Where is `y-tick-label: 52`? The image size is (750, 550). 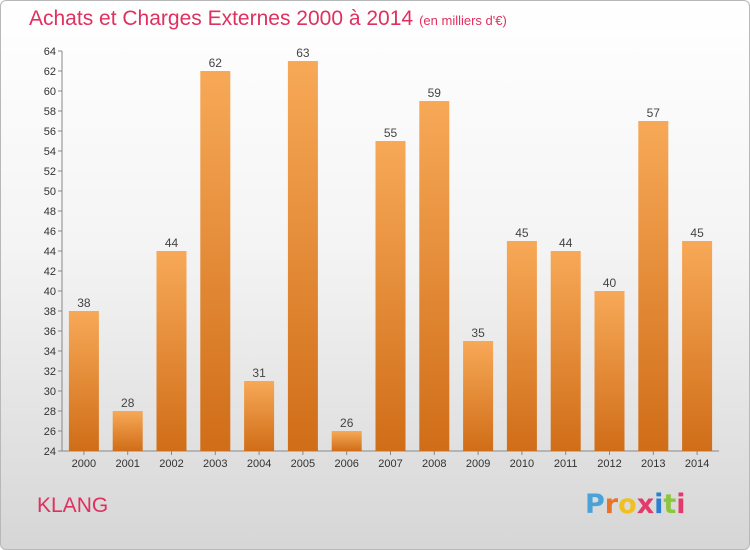
y-tick-label: 52 is located at coordinates (50, 172).